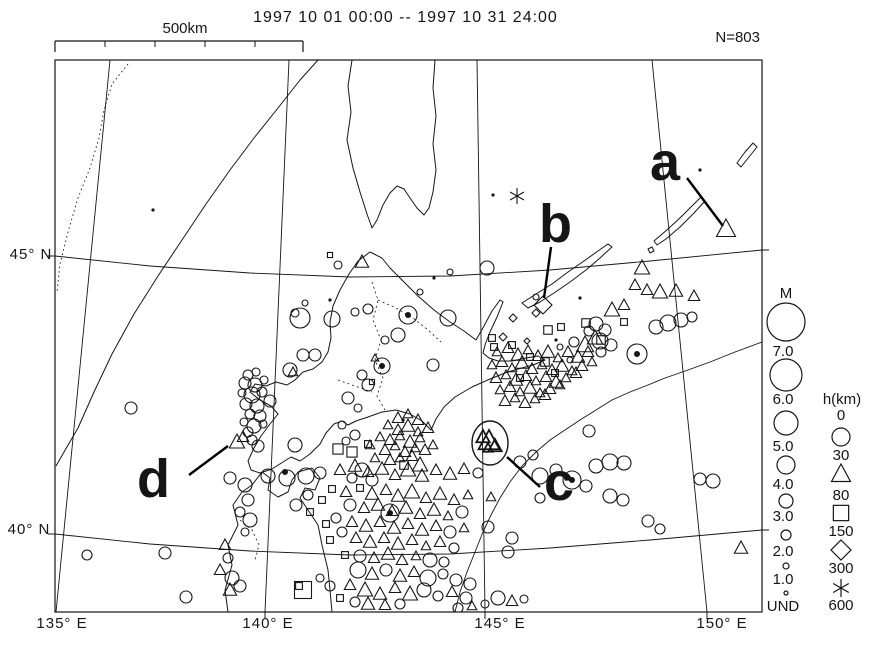 Image resolution: width=887 pixels, height=655 pixels. I want to click on legend-m-label: 2.0, so click(783, 551).